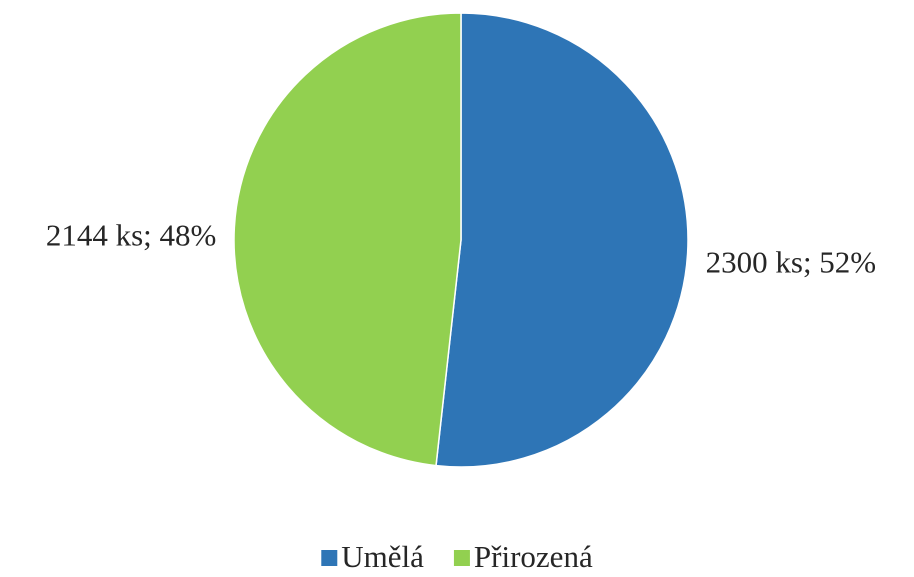 Image resolution: width=914 pixels, height=577 pixels. Describe the element at coordinates (382, 556) in the screenshot. I see `legend-label: Umělá` at that location.